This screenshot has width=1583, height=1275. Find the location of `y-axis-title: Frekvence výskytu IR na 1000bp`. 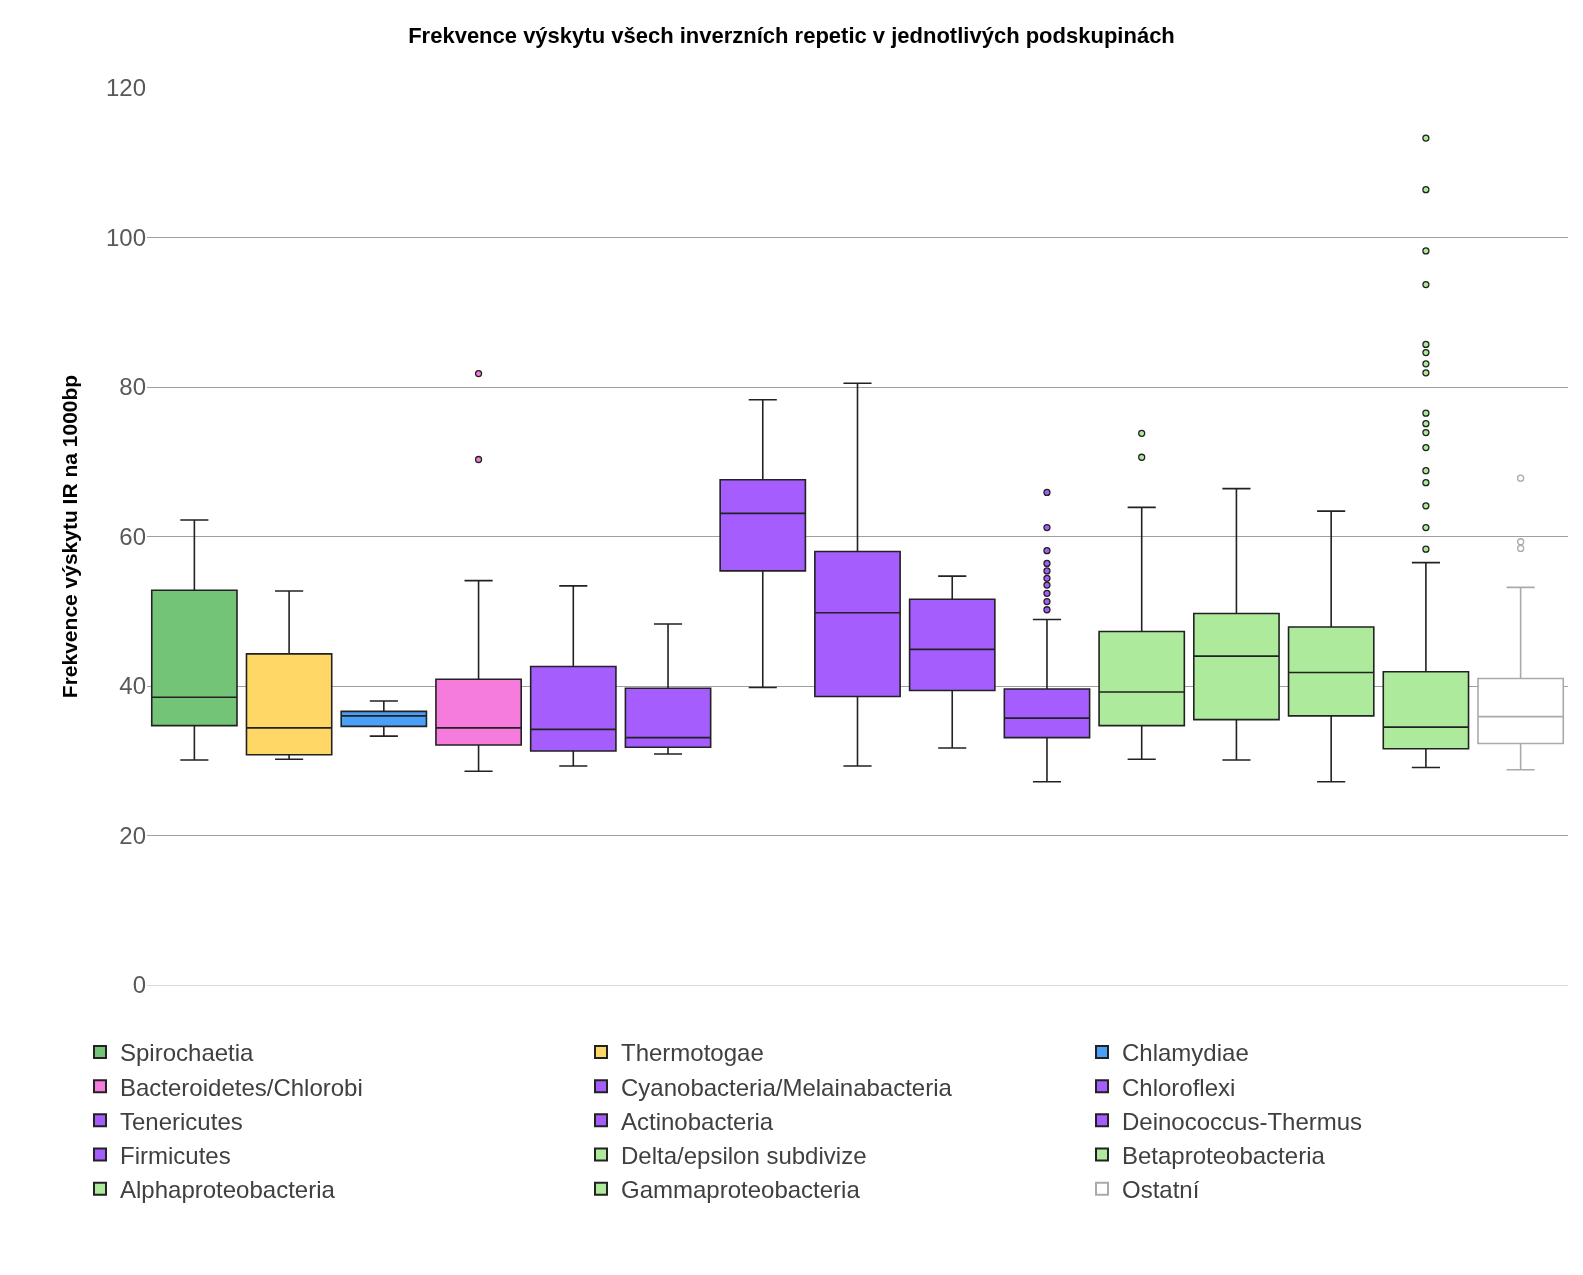

y-axis-title: Frekvence výskytu IR na 1000bp is located at coordinates (70, 536).